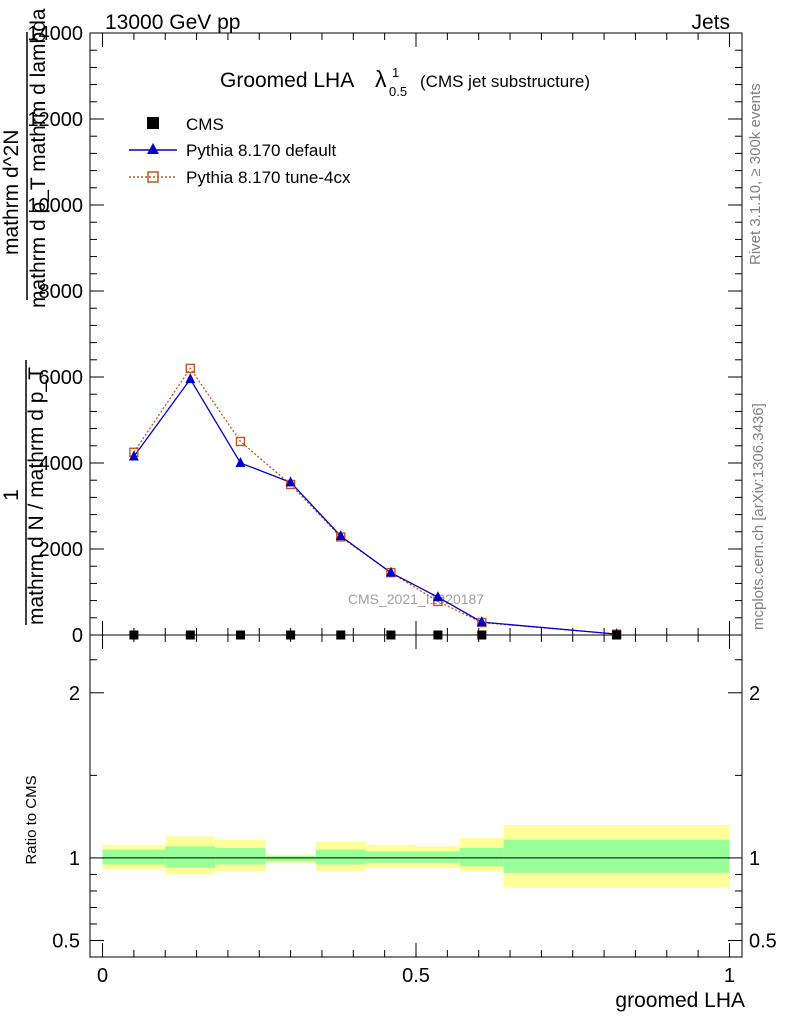 Image resolution: width=786 pixels, height=1024 pixels. Describe the element at coordinates (11, 192) in the screenshot. I see `y-label-frac-num: mathrm d^2N` at that location.